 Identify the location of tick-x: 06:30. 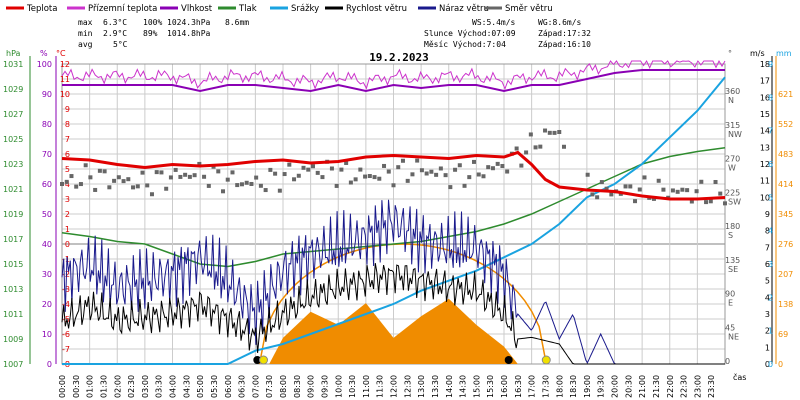
(242, 386).